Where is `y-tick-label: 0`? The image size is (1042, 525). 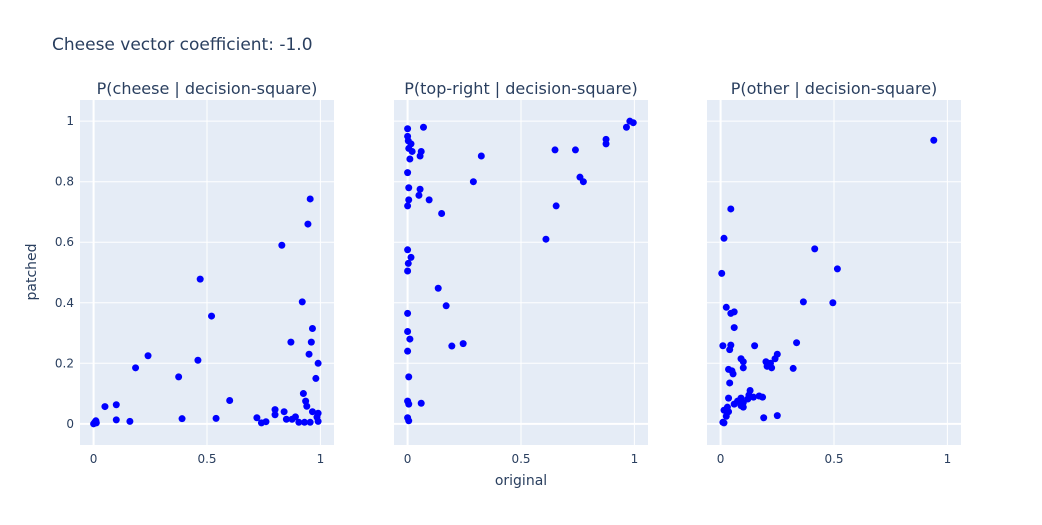 y-tick-label: 0 is located at coordinates (70, 424).